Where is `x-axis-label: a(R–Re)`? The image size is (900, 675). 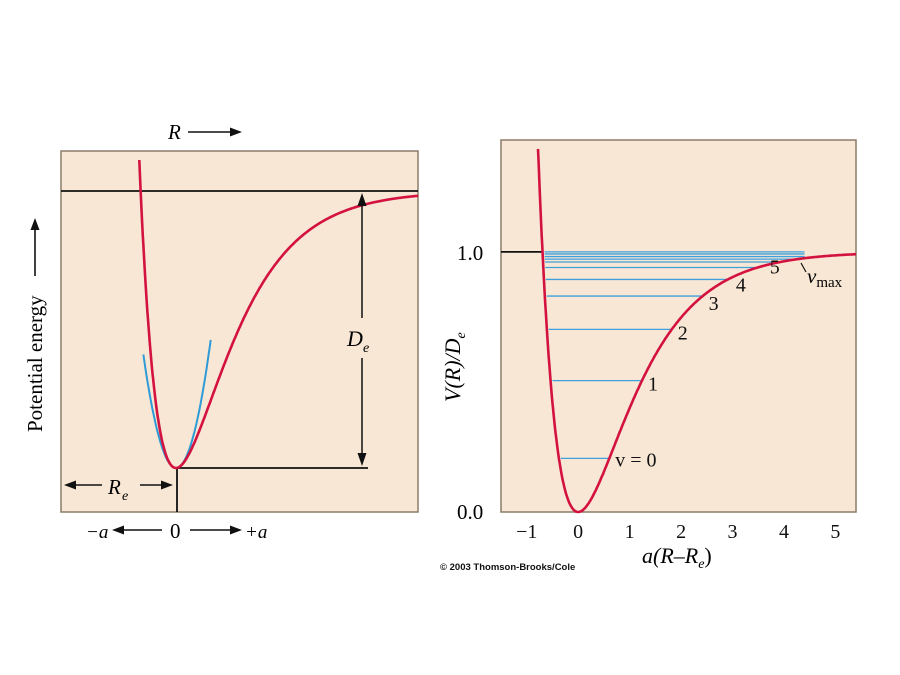
x-axis-label: a(R–Re) is located at coordinates (677, 557).